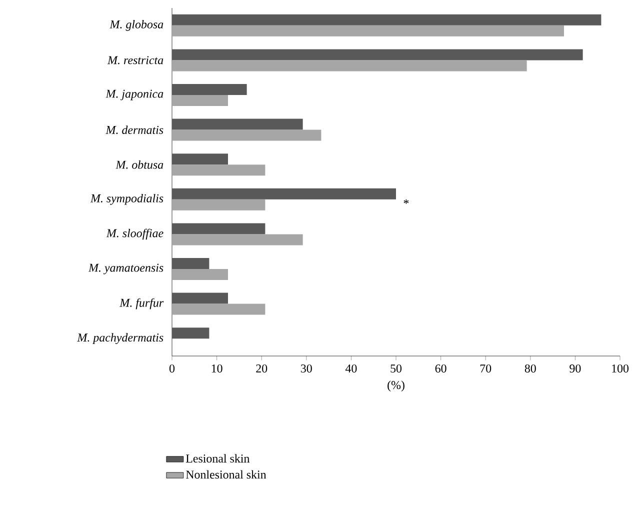  What do you see at coordinates (137, 25) in the screenshot?
I see `y-tick-label: M. globosa` at bounding box center [137, 25].